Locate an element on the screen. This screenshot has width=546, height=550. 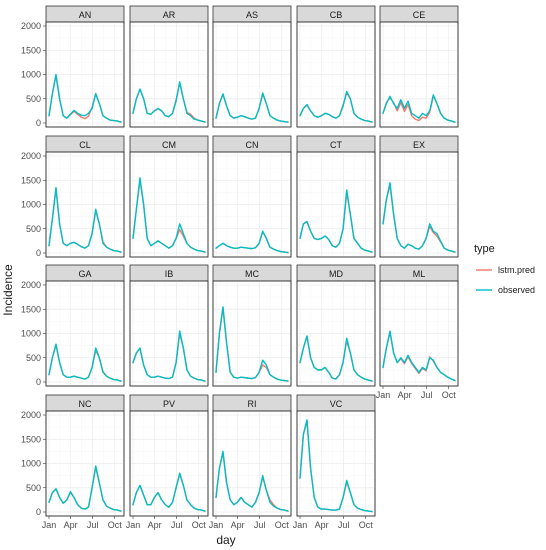
strip-label-ce: CE is located at coordinates (419, 15).